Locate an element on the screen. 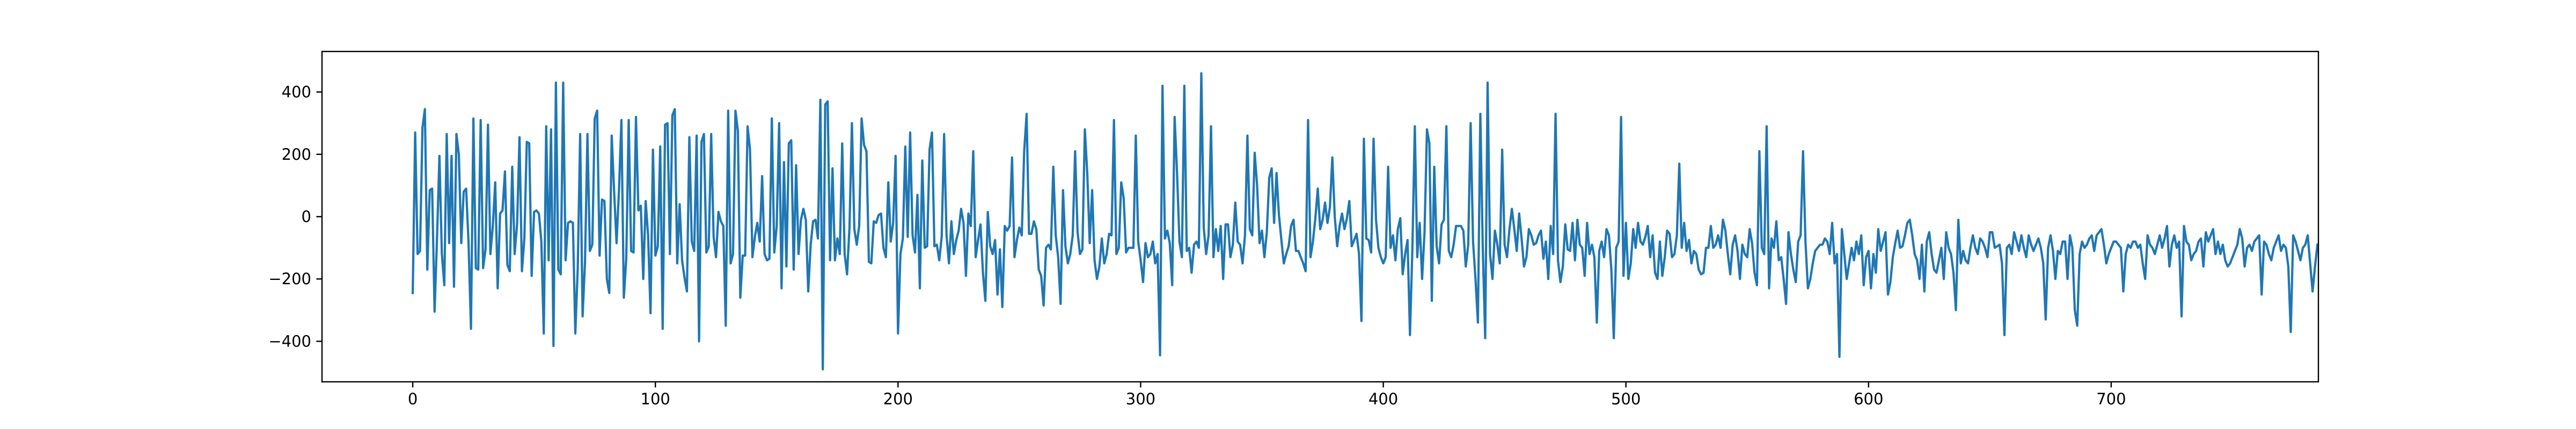 This screenshot has width=2576, height=429. x-tick-label: 0 is located at coordinates (413, 399).